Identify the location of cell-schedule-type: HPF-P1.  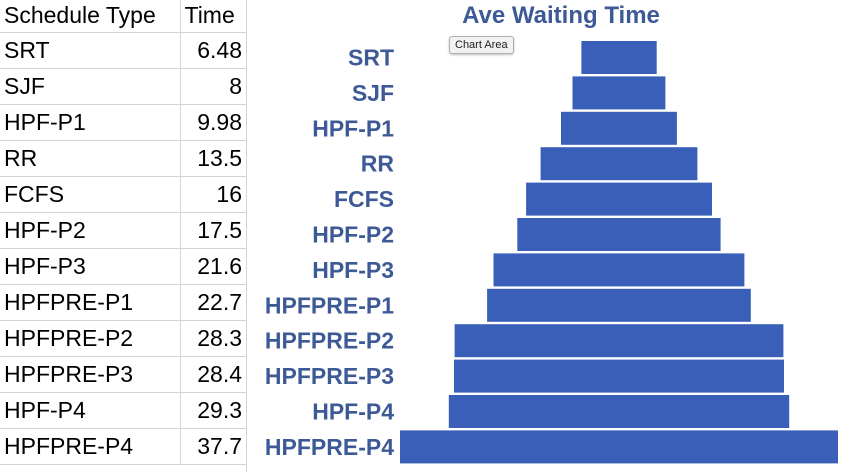
(90, 122).